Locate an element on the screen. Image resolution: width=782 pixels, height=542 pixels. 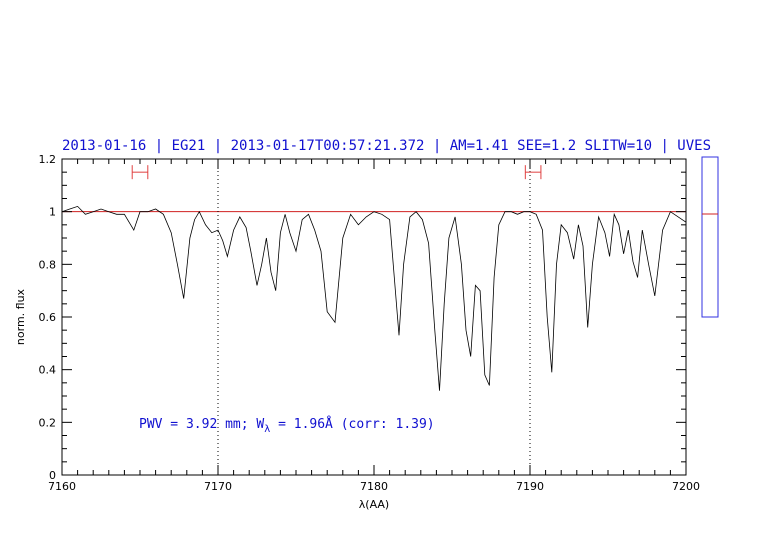
y-tick-label: 0.2 is located at coordinates (48, 422).